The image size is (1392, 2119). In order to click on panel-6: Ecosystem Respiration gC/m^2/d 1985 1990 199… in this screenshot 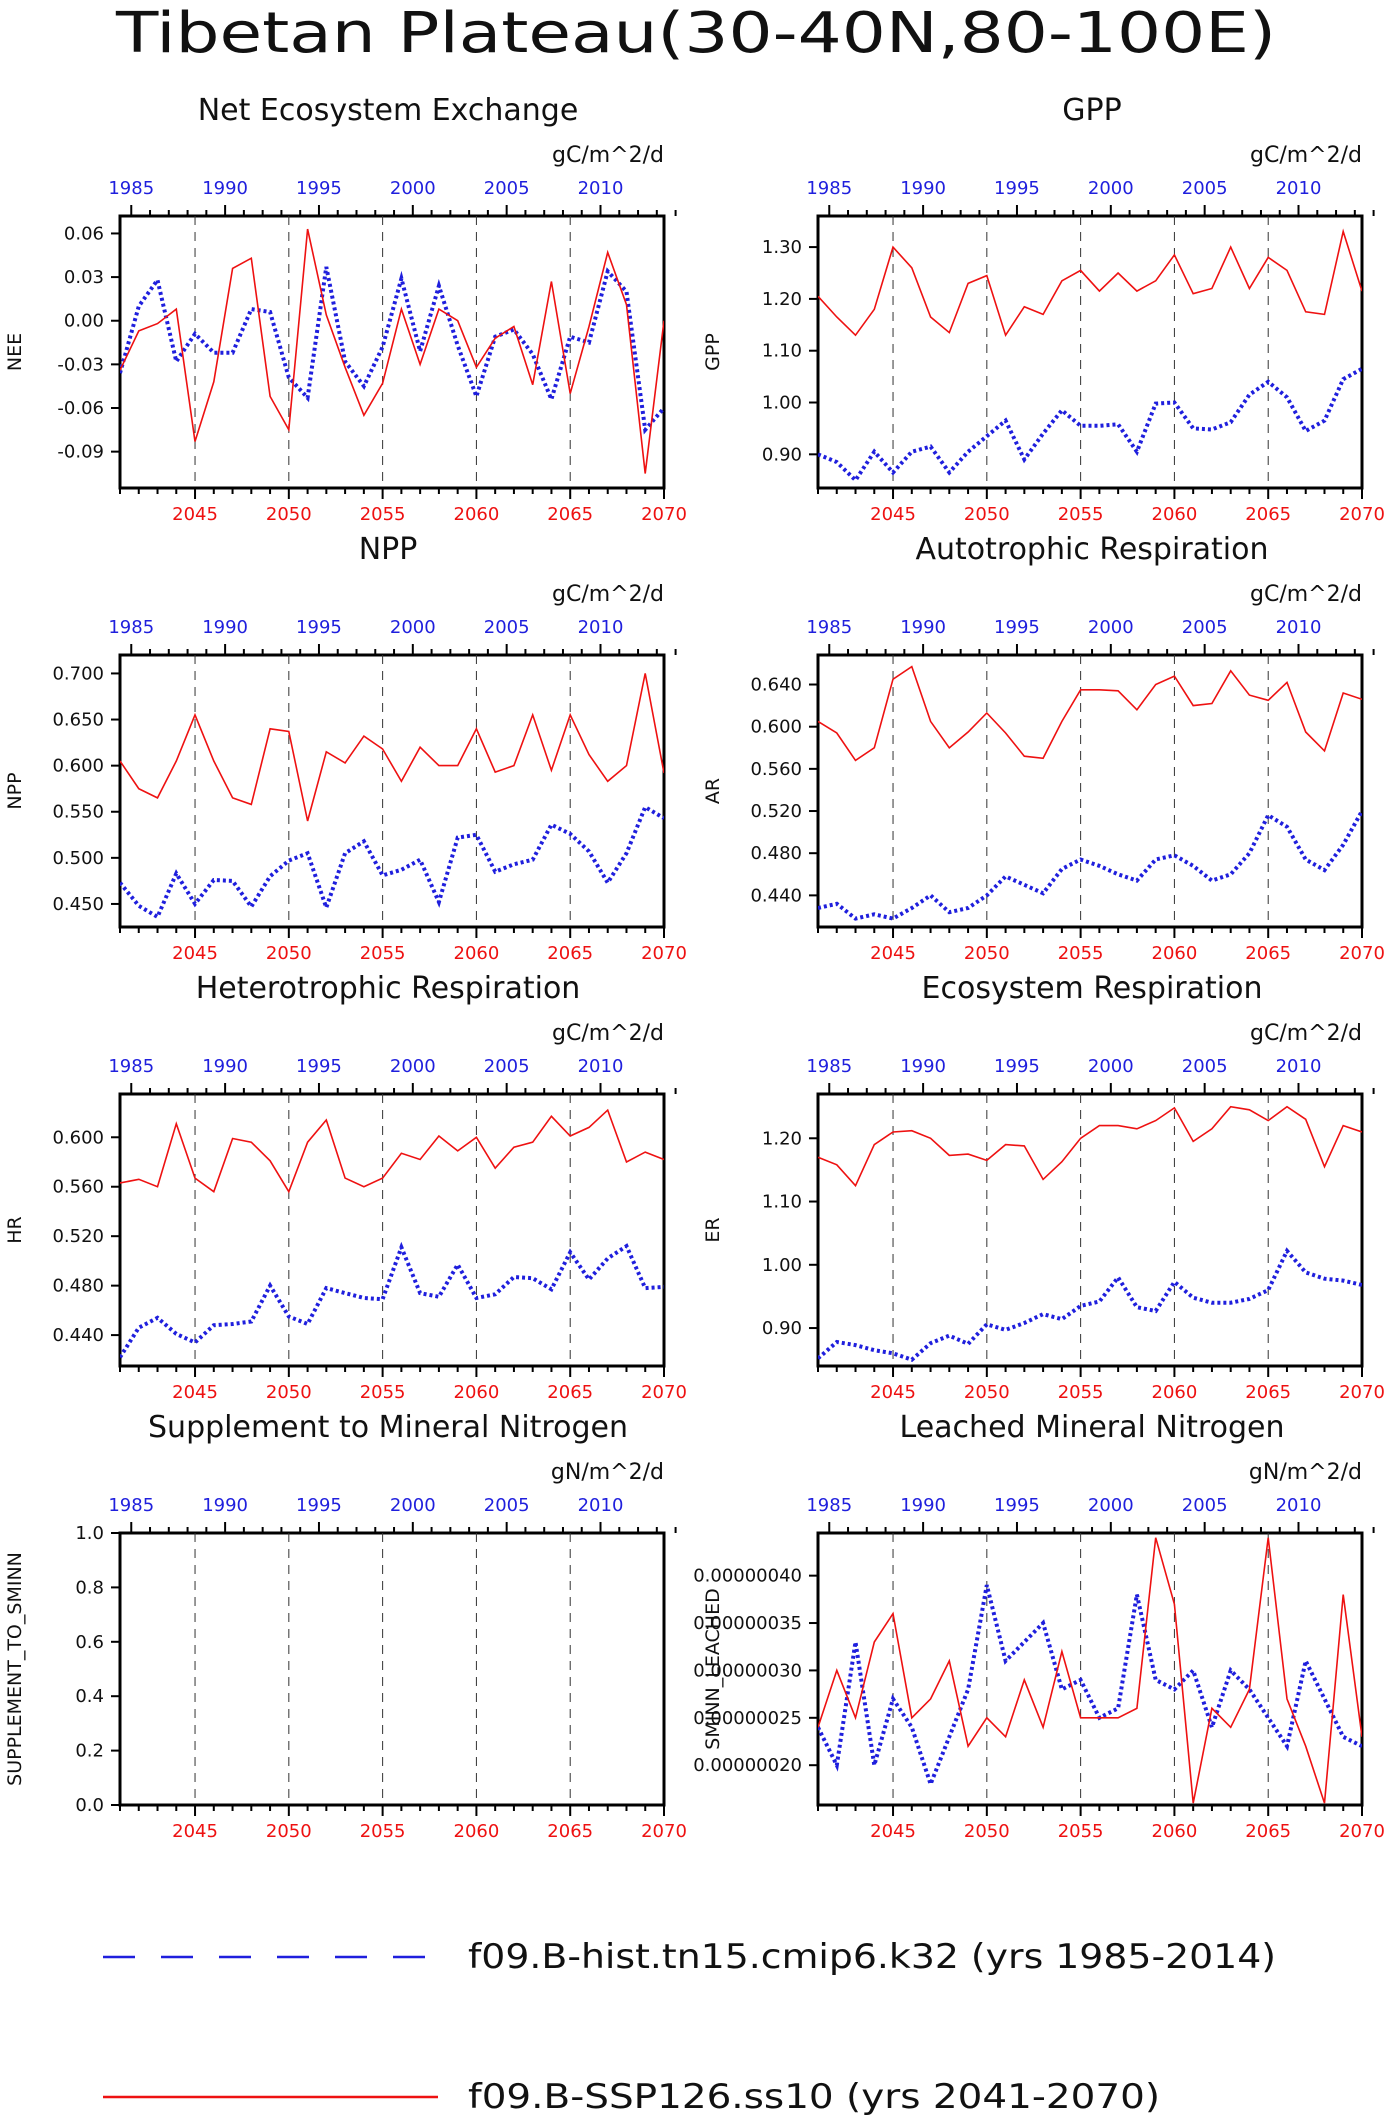, I will do `click(1043, 1187)`.